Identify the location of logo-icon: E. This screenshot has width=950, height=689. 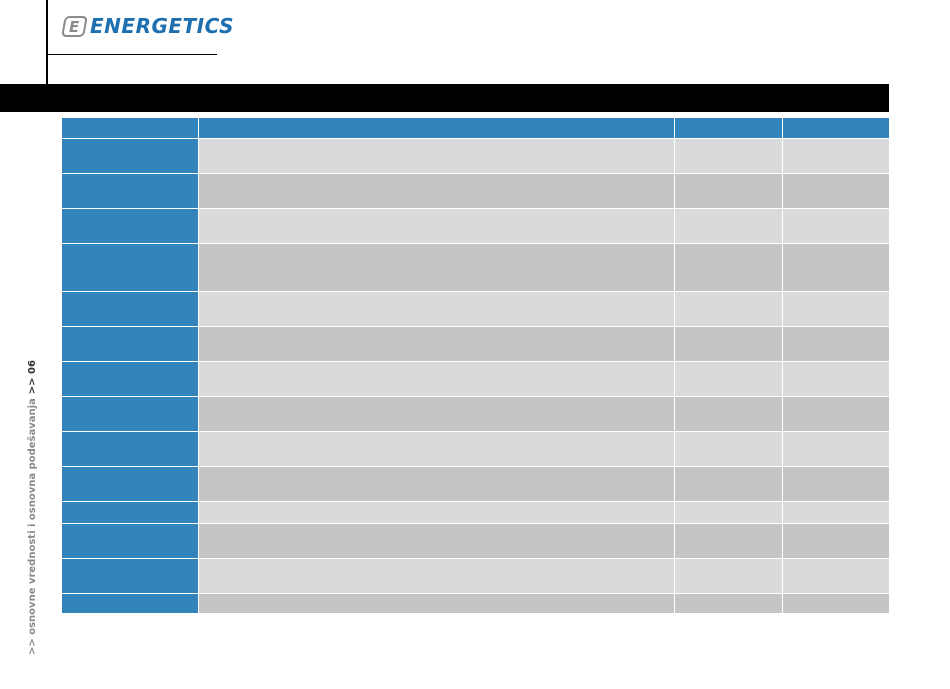
(74, 26).